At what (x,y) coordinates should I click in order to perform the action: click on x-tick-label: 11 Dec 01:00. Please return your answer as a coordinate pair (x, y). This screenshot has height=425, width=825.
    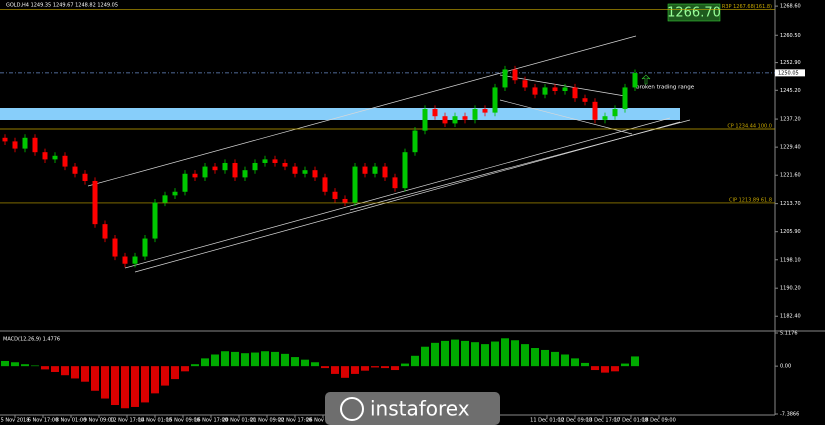
    Looking at the image, I should click on (547, 421).